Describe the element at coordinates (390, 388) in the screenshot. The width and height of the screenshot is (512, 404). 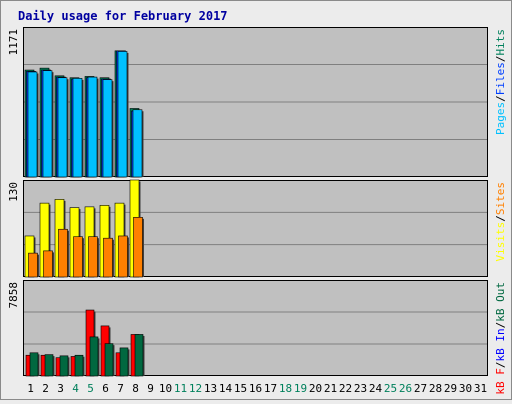
I see `x-tick-label: 25` at that location.